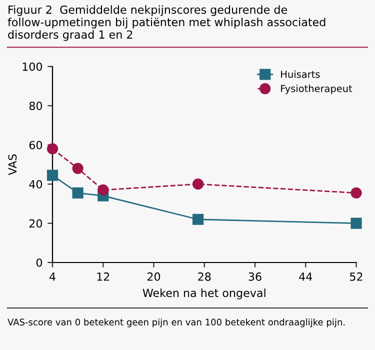  I want to click on x-tick-label: 4, so click(53, 276).